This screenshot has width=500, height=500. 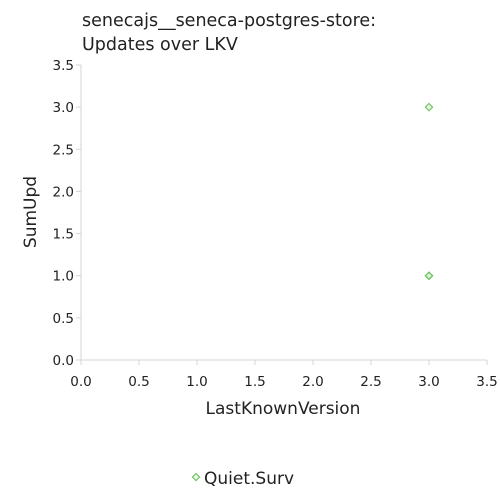 What do you see at coordinates (229, 21) in the screenshot?
I see `chart-title-line-1: senecajs__seneca-postgres-store:` at bounding box center [229, 21].